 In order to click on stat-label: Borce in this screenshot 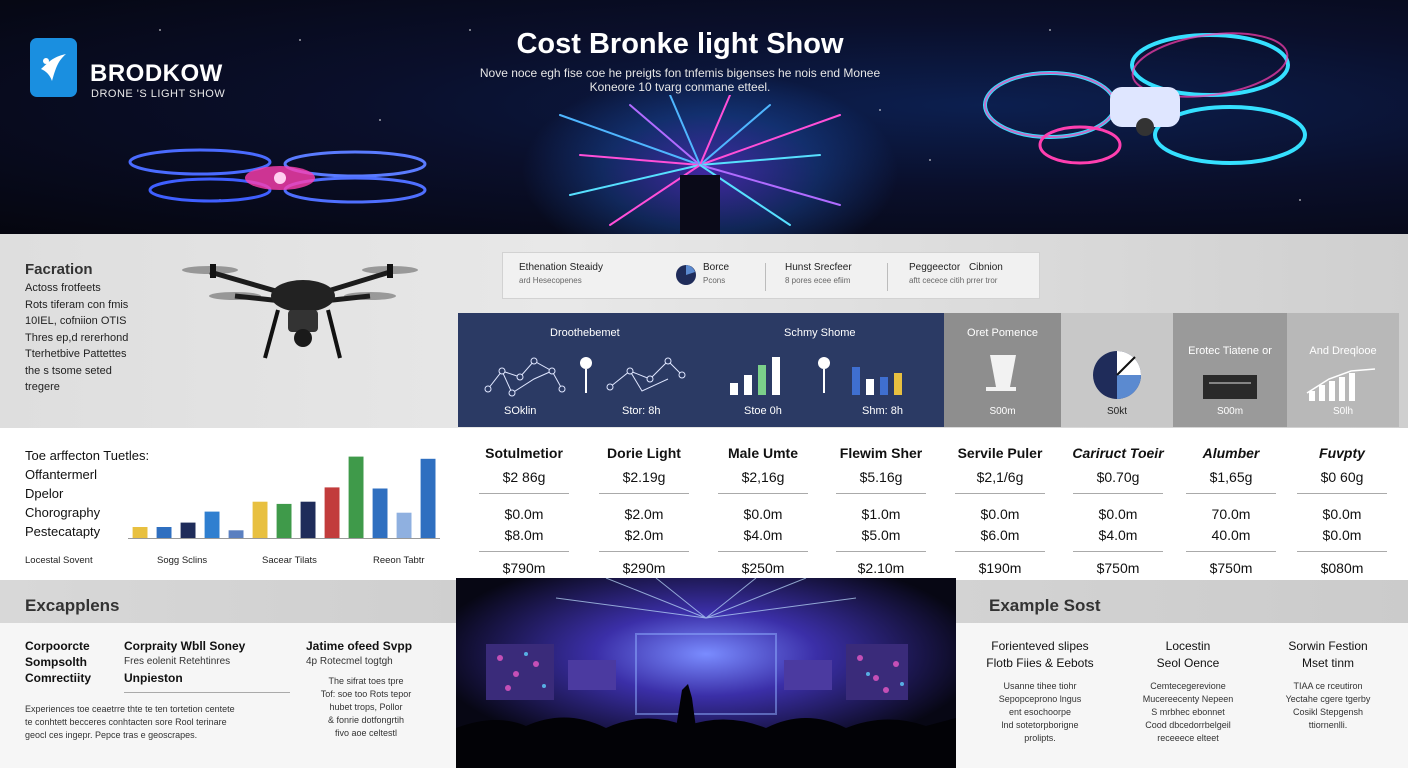, I will do `click(716, 267)`.